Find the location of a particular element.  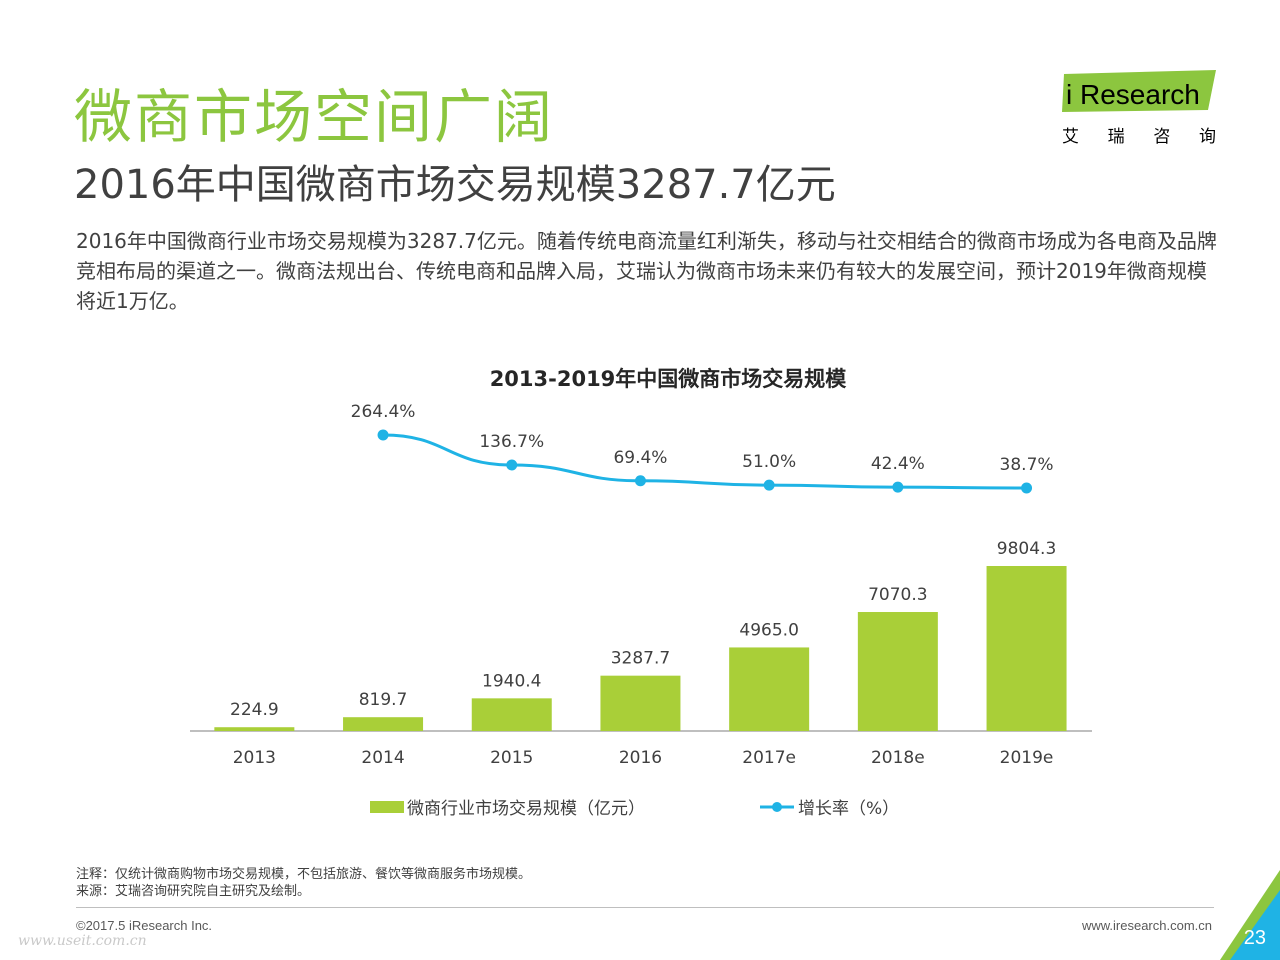

bar-value-label-2017e: 4965.0 is located at coordinates (768, 630).